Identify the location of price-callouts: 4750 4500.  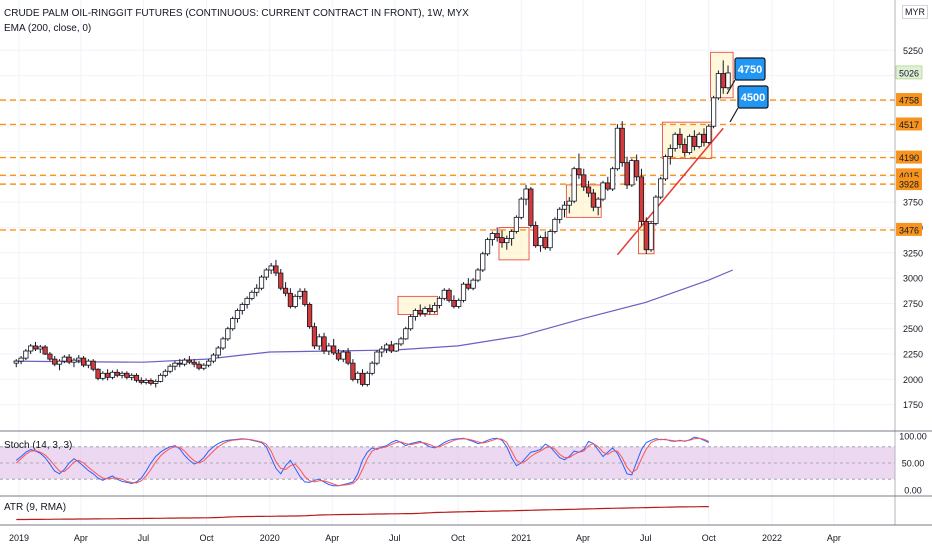
(747, 90).